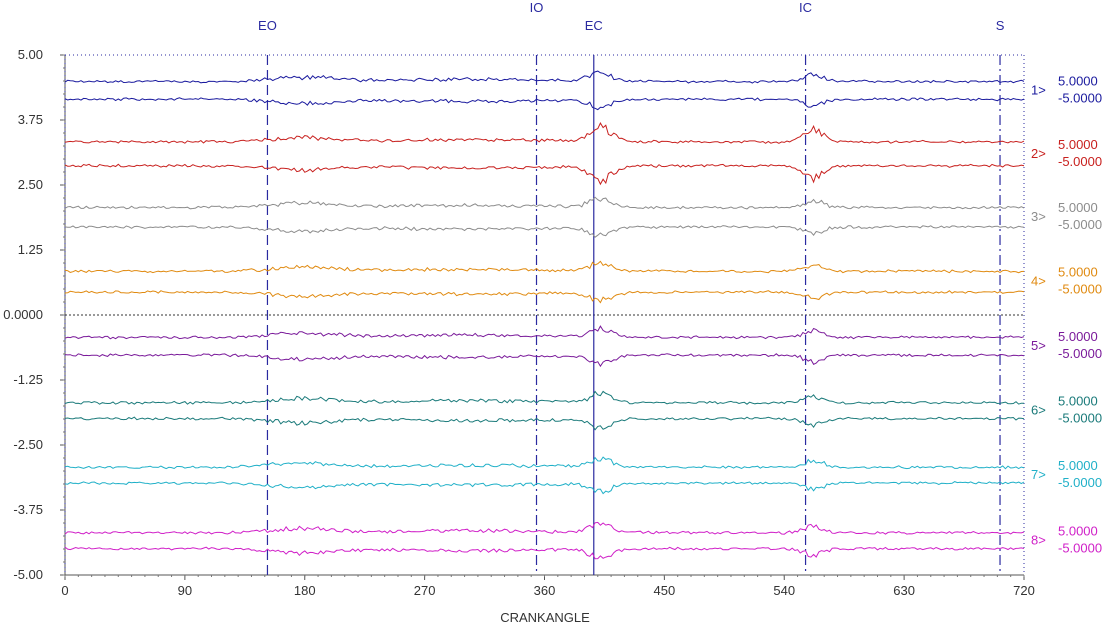  Describe the element at coordinates (544, 397) in the screenshot. I see `trace-6-upper` at that location.